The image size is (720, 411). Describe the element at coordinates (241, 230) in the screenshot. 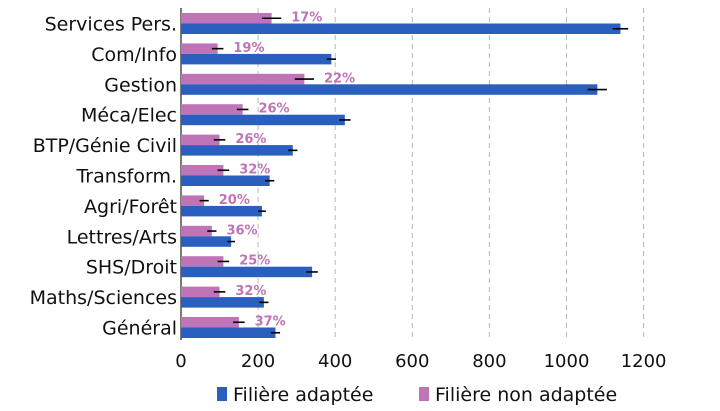

I see `bar-percent-label: 36%` at that location.